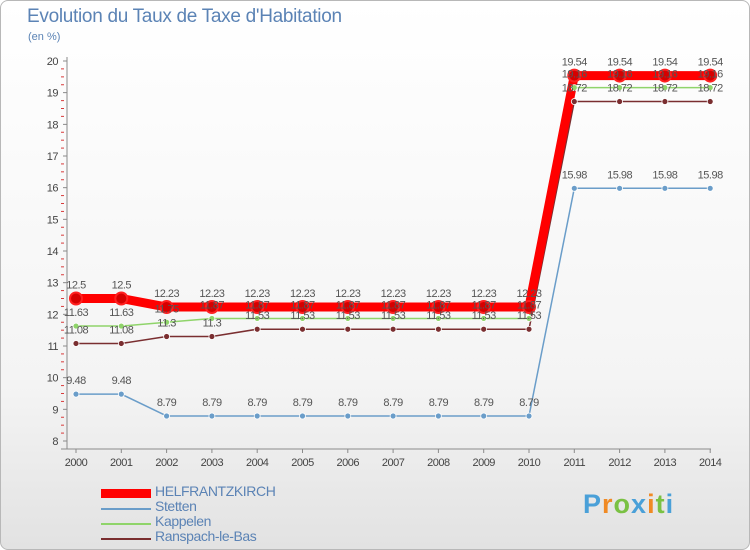 The width and height of the screenshot is (750, 550). What do you see at coordinates (348, 463) in the screenshot?
I see `x-tick-label-2006: 2006` at bounding box center [348, 463].